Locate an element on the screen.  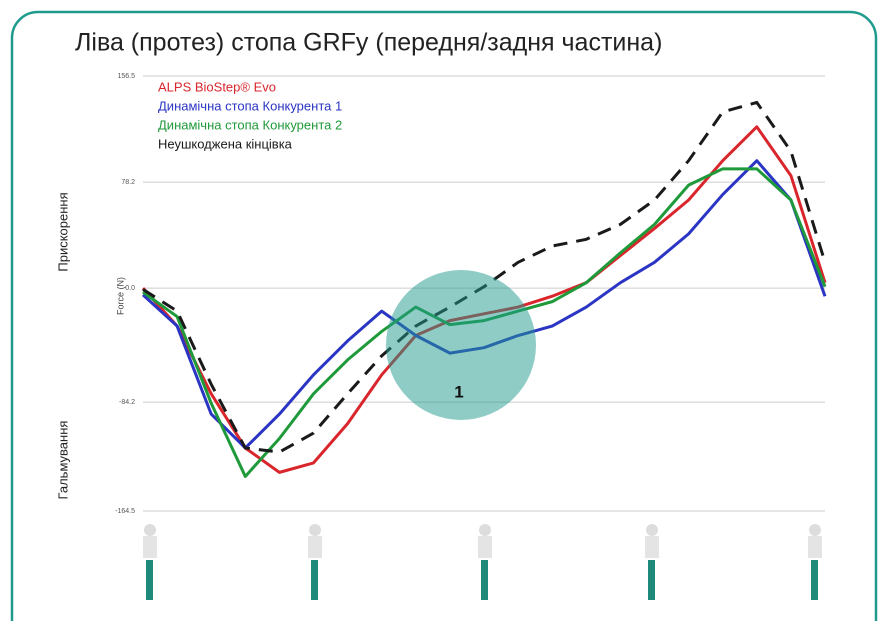
legend-entry: Динамічна стопа Конкурента 1 is located at coordinates (250, 105).